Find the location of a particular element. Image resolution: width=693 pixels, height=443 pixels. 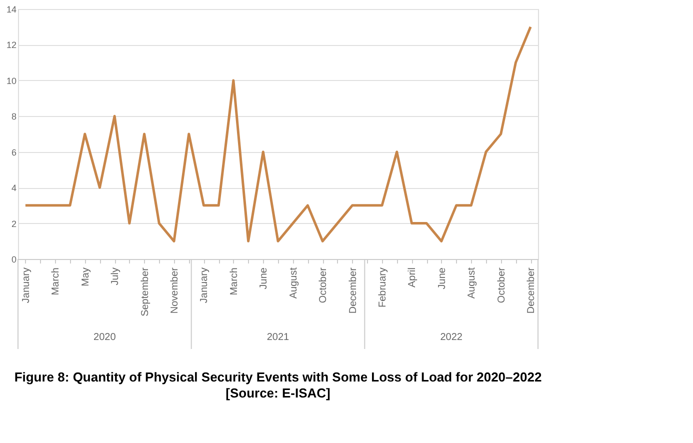

text: 2021 is located at coordinates (278, 337).